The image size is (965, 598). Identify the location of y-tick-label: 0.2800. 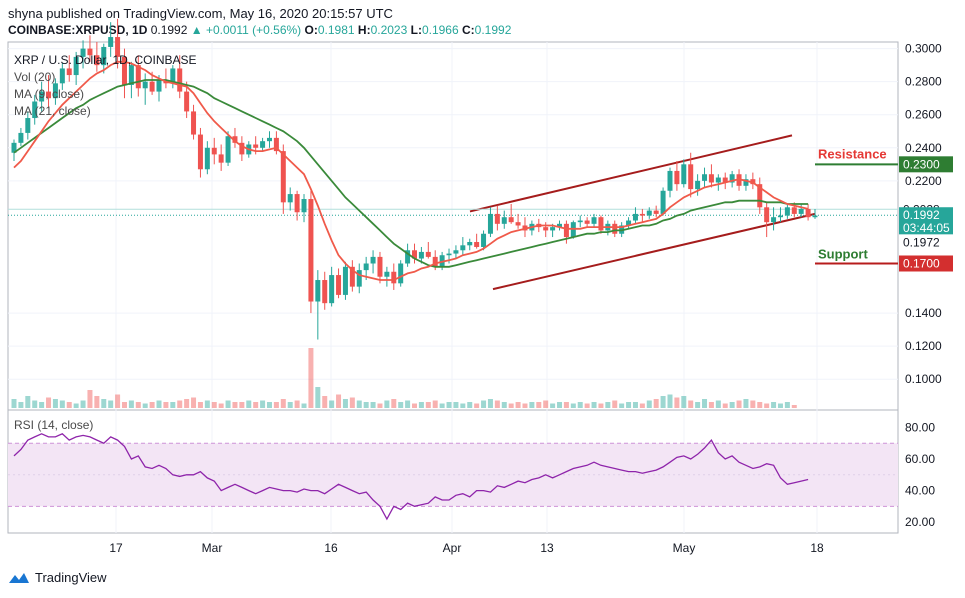
(923, 82).